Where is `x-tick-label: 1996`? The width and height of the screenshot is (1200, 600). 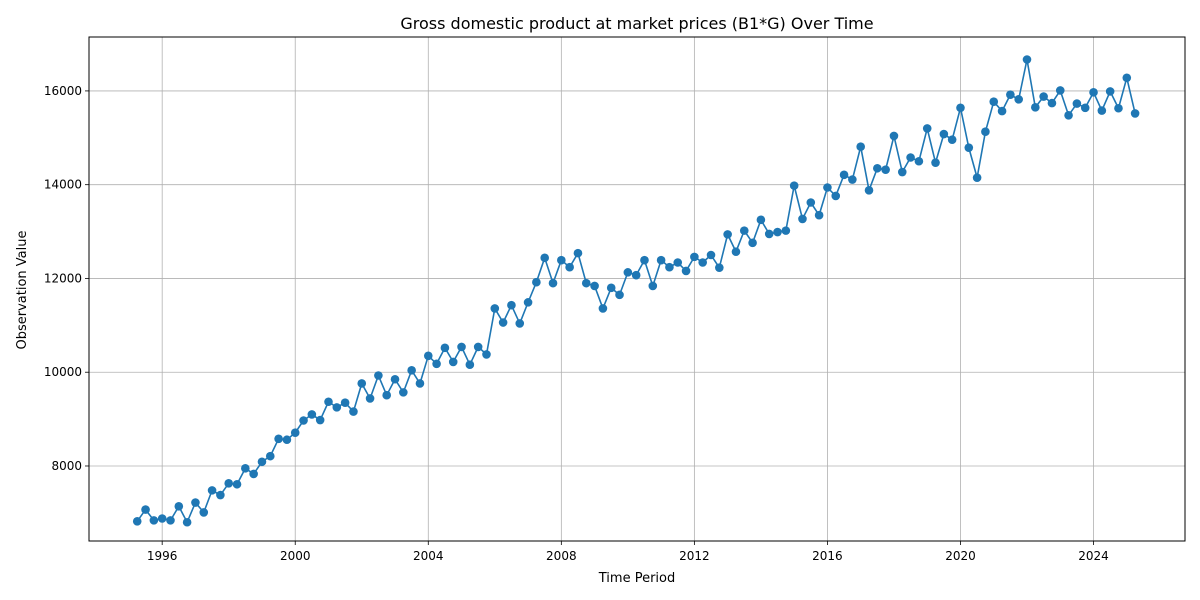
x-tick-label: 1996 is located at coordinates (162, 556).